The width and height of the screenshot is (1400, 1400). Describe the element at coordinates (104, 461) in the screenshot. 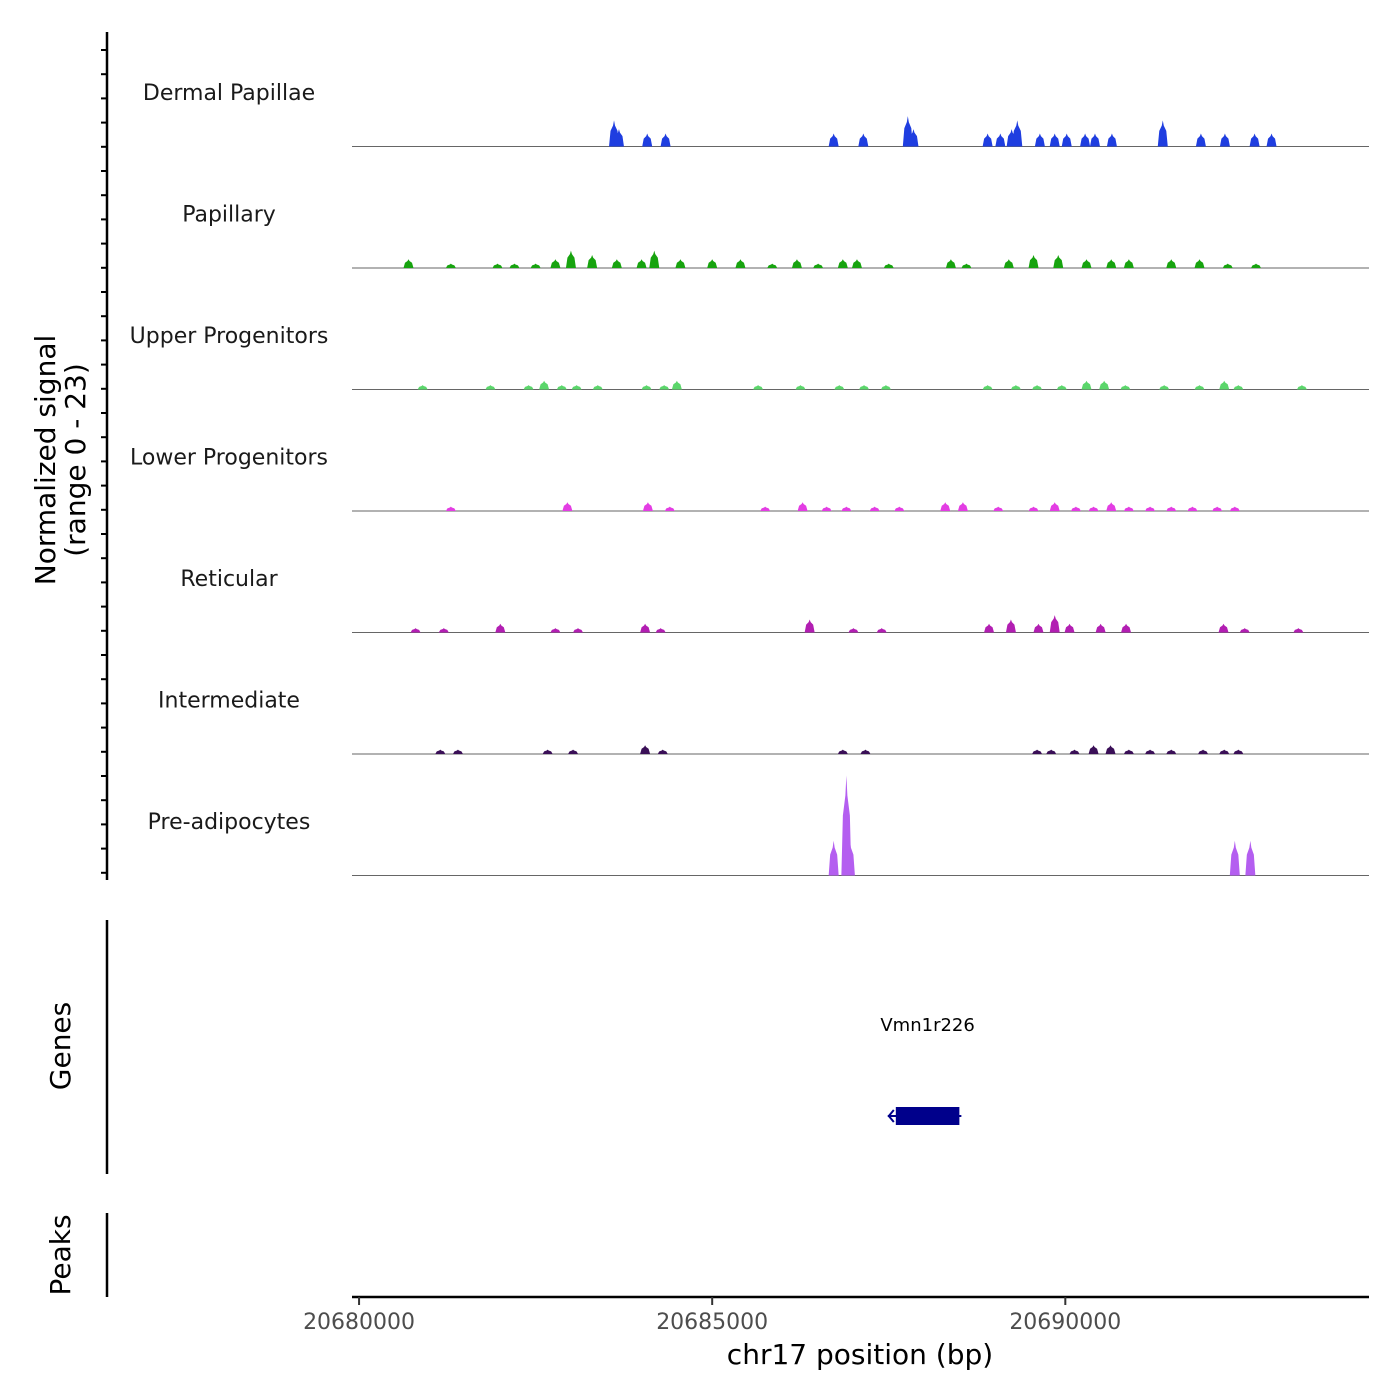

I see `signal-y-axis-ticks` at that location.